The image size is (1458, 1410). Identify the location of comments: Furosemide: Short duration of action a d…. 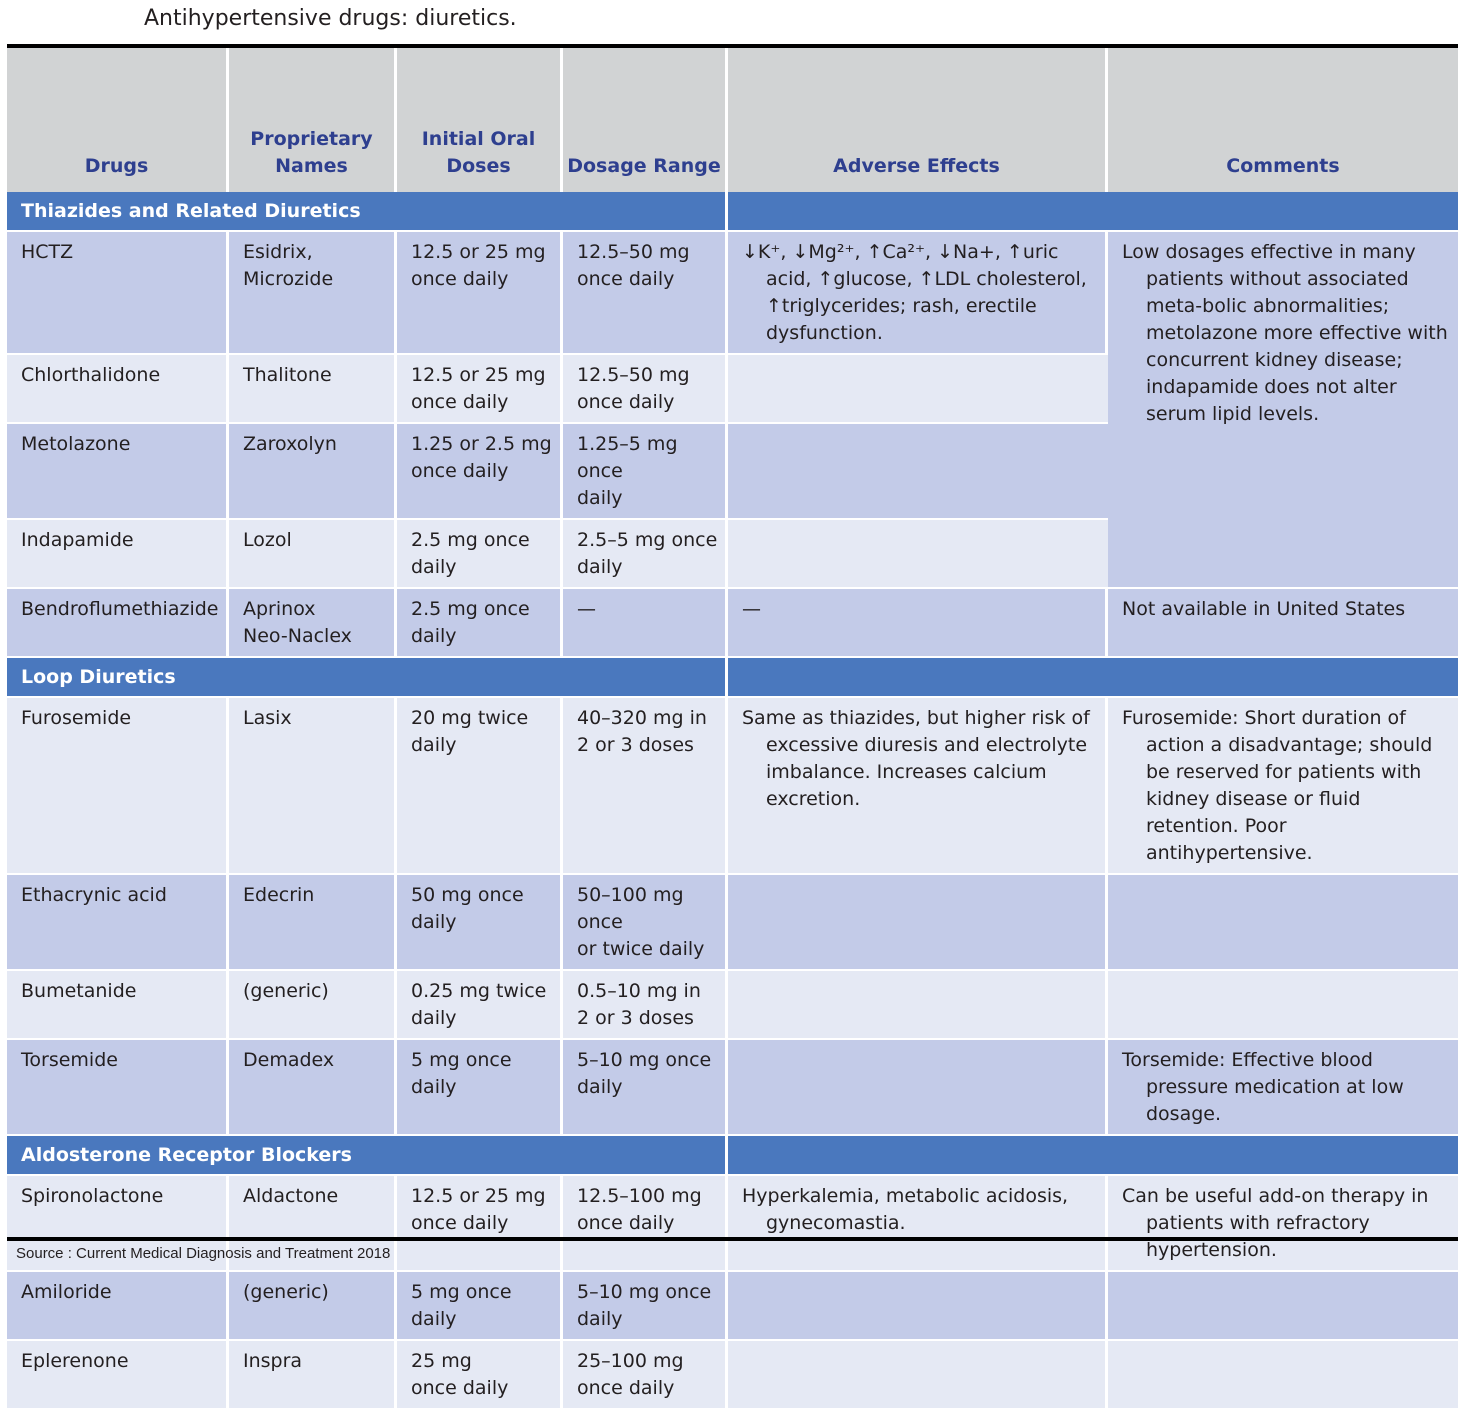
(1283, 786).